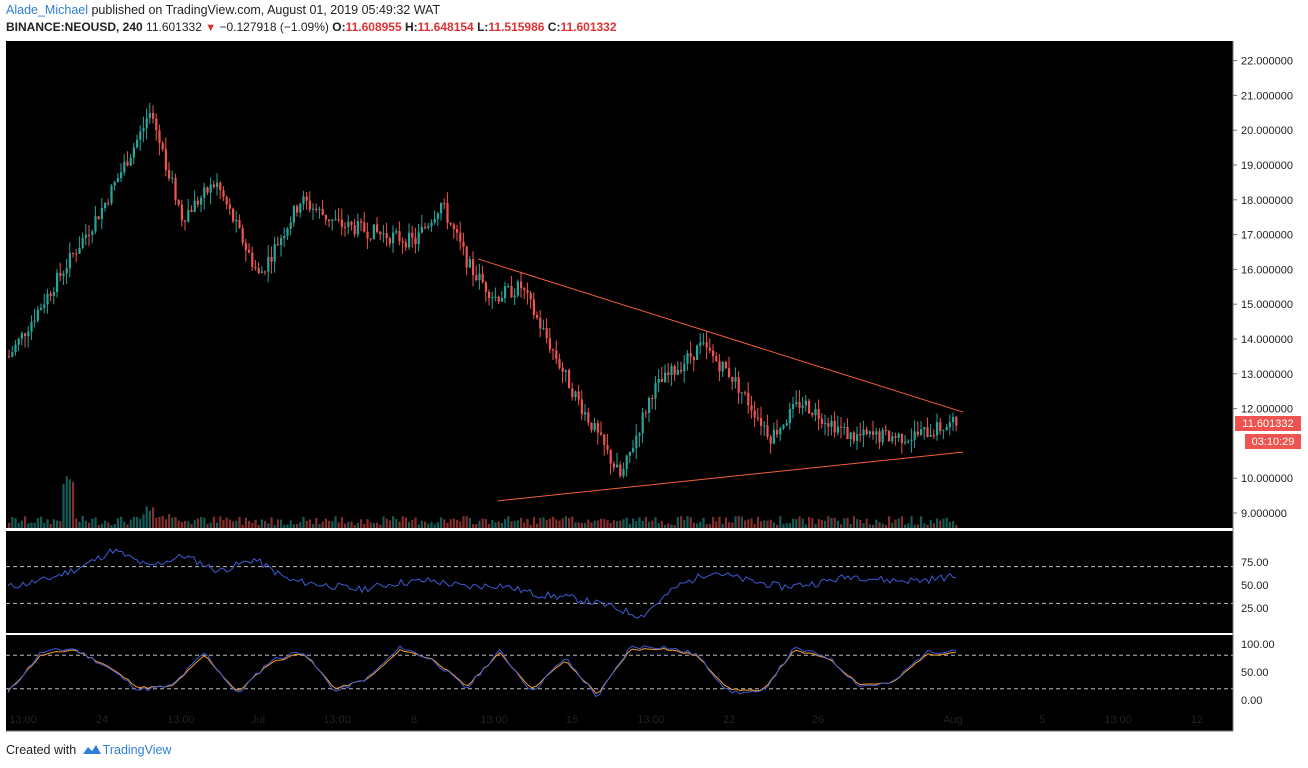 Image resolution: width=1308 pixels, height=768 pixels. What do you see at coordinates (1255, 609) in the screenshot?
I see `rsi-tick-label: 25.00` at bounding box center [1255, 609].